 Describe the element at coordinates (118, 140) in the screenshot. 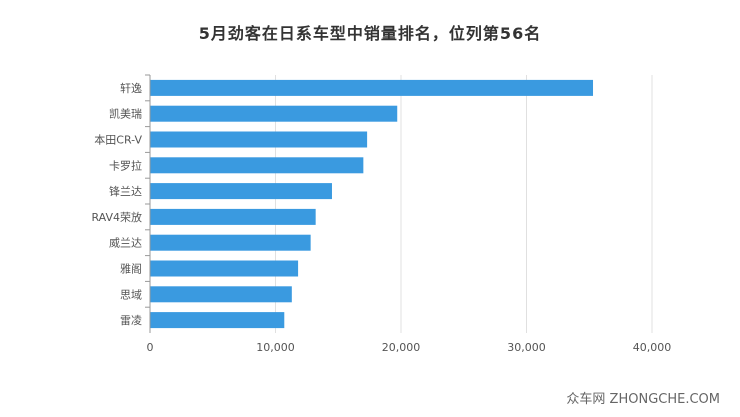

I see `category-label: 本田CR-V` at that location.